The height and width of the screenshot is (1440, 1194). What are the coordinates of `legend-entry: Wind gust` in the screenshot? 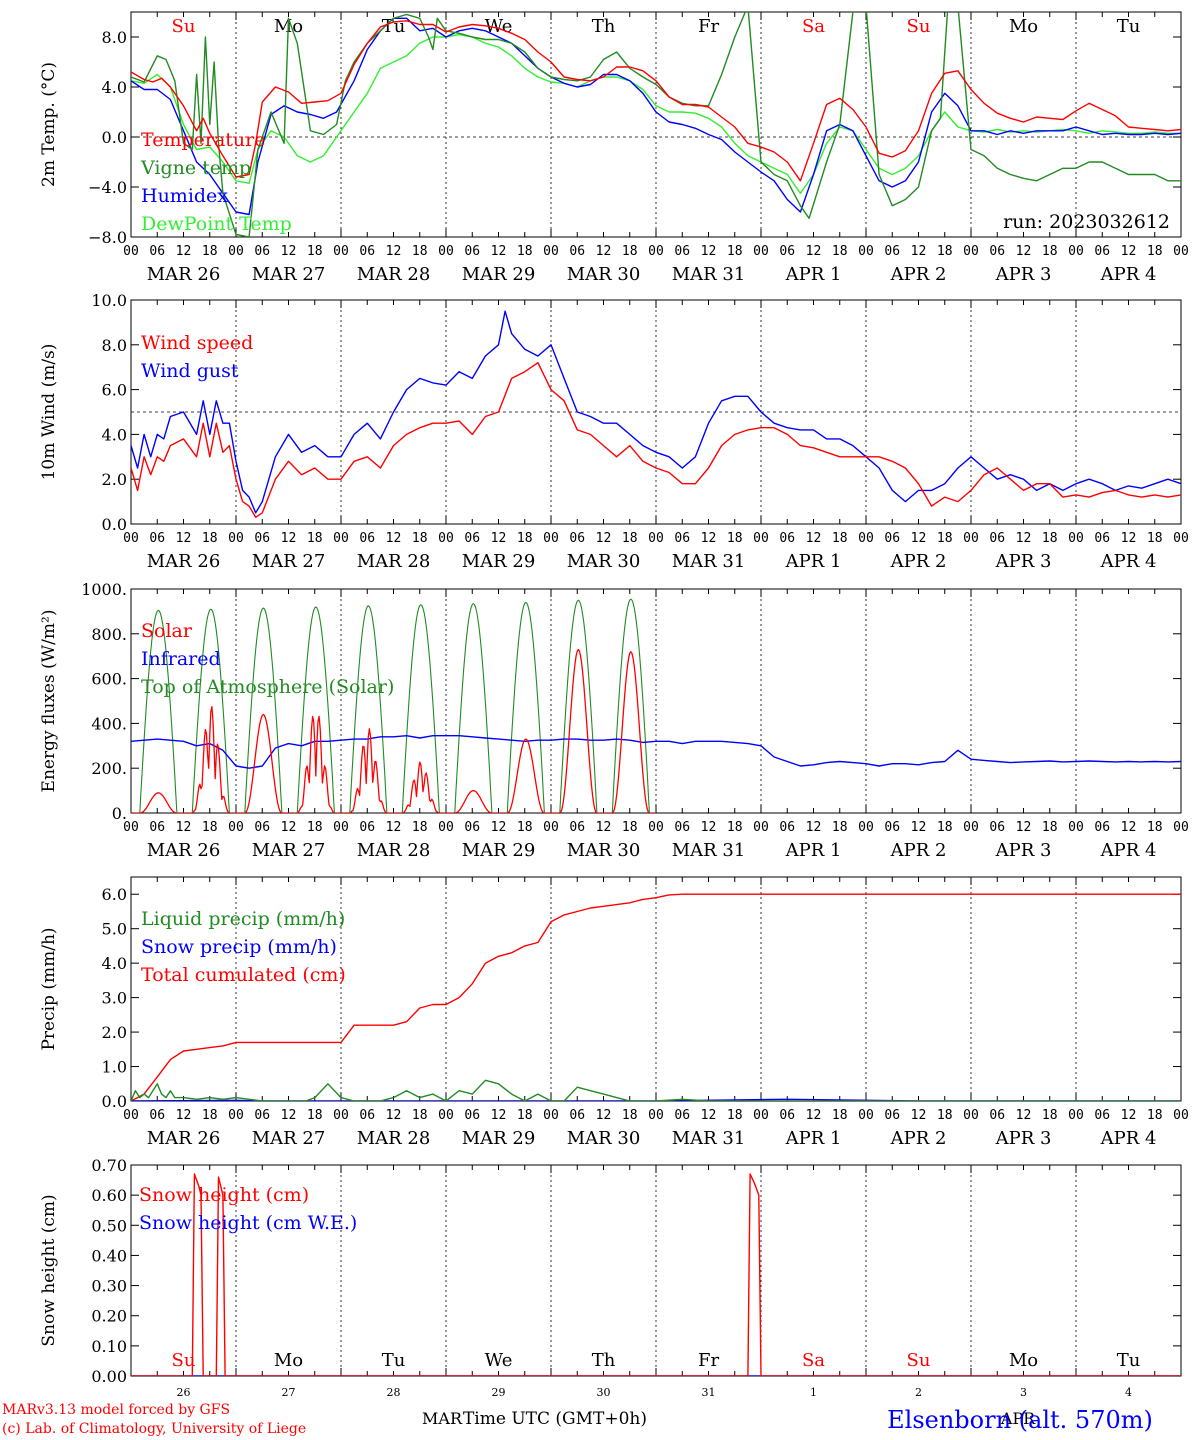 It's located at (190, 371).